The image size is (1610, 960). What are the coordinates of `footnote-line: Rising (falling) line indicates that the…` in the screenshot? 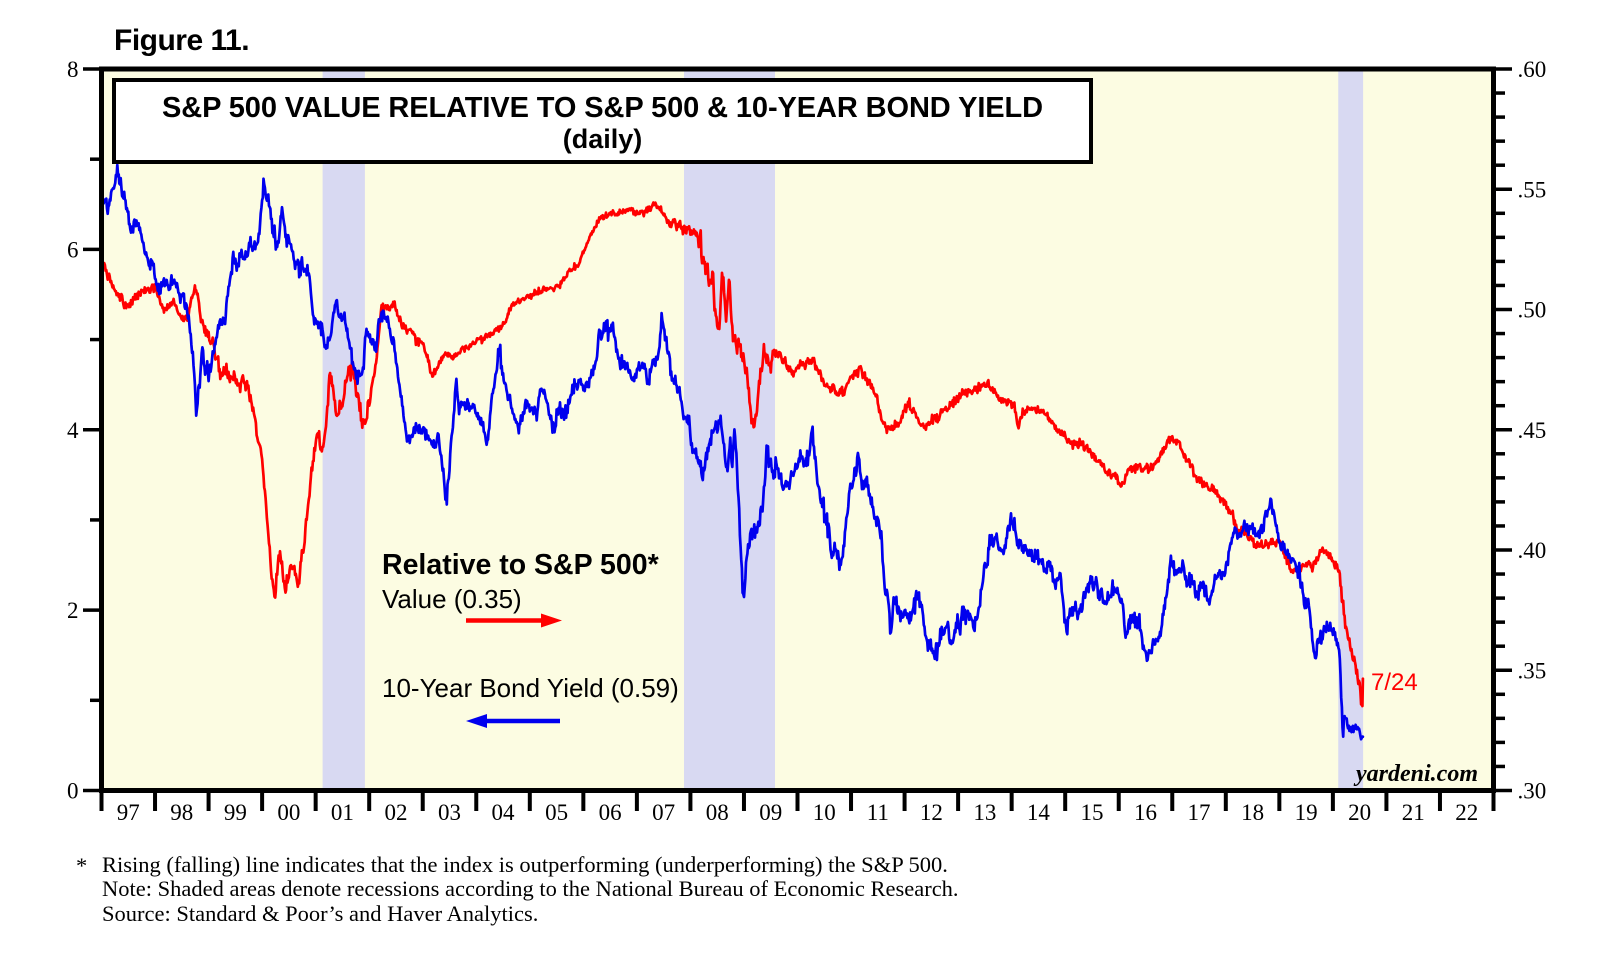 It's located at (525, 864).